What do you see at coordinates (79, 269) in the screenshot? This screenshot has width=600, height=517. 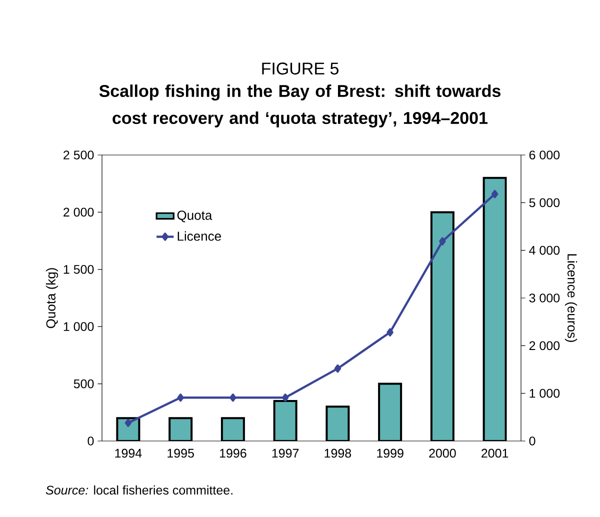 I see `y-tick-label: 1 500` at bounding box center [79, 269].